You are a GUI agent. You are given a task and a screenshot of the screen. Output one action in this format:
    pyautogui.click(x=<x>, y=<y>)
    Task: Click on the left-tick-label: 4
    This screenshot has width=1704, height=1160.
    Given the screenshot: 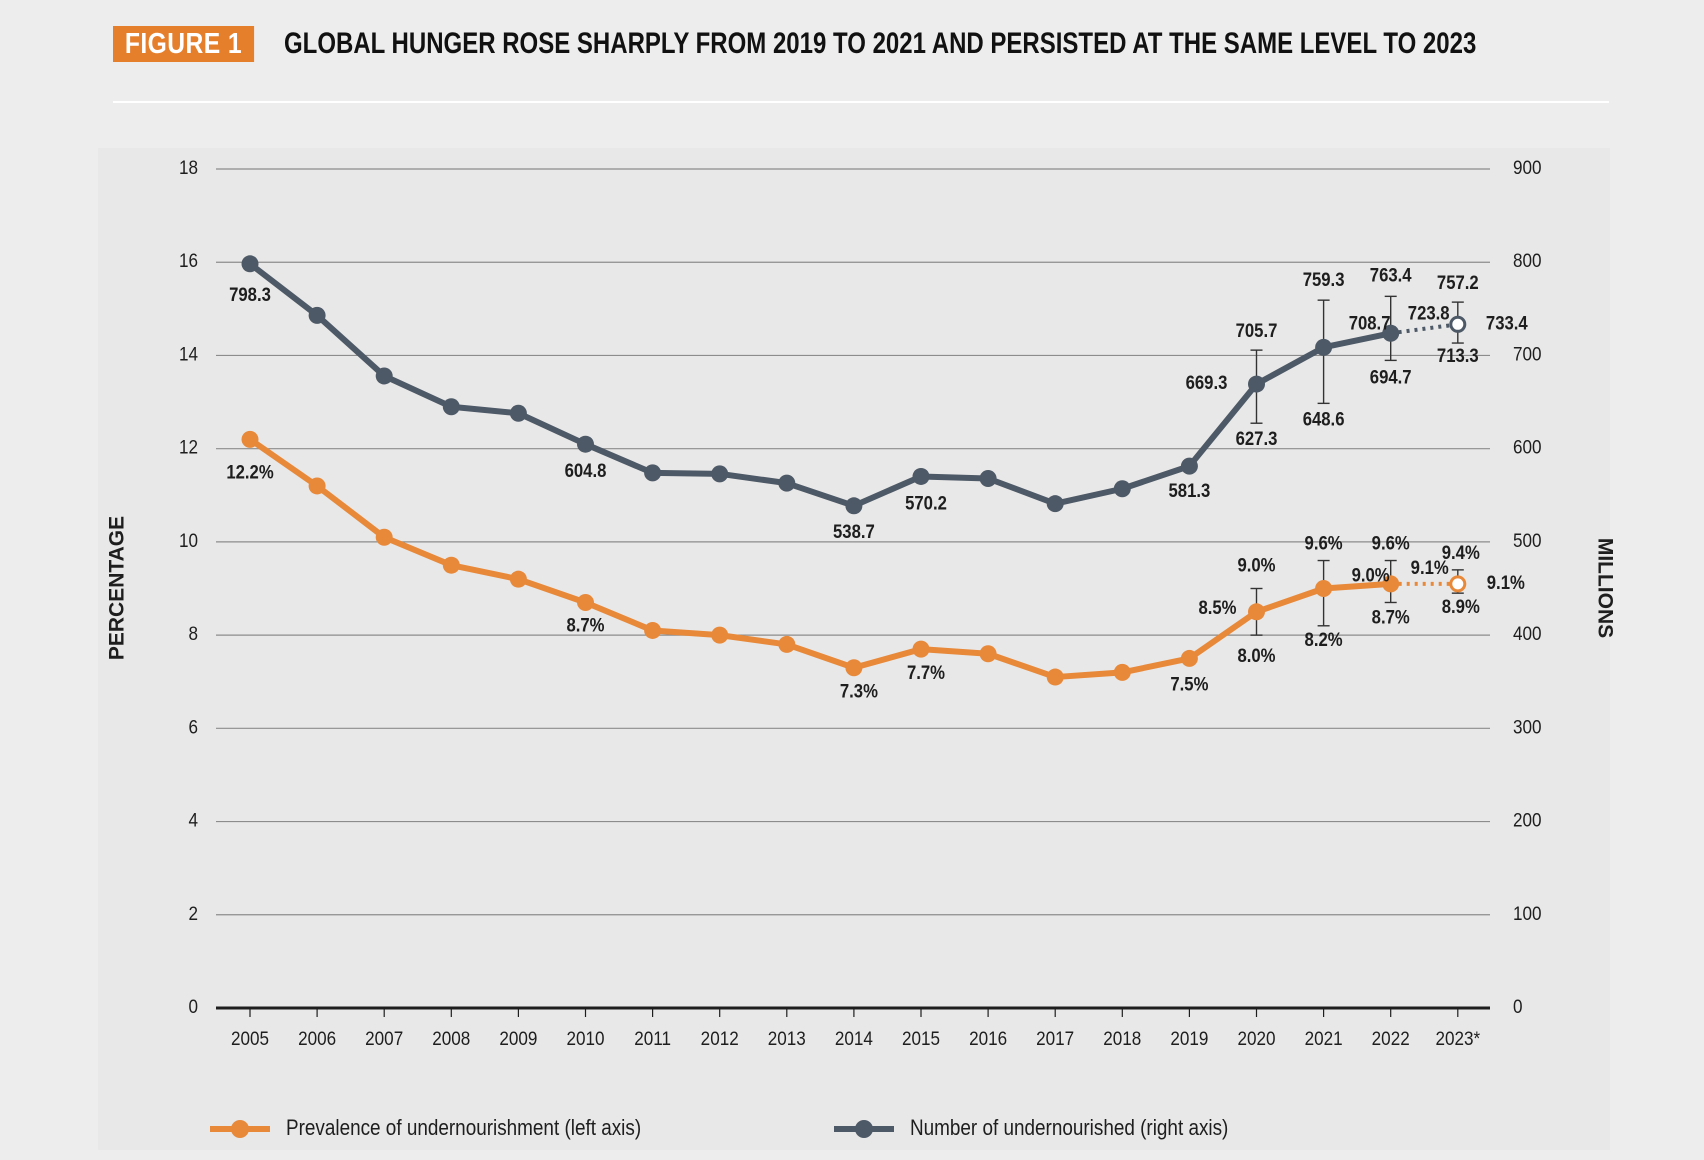 What is the action you would take?
    pyautogui.click(x=193, y=820)
    